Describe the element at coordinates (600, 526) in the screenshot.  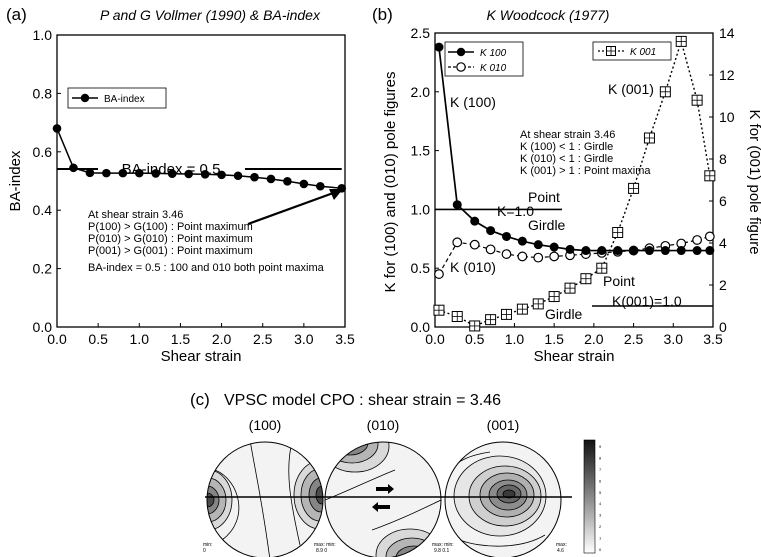
I see `scale-tick-label: 2` at that location.